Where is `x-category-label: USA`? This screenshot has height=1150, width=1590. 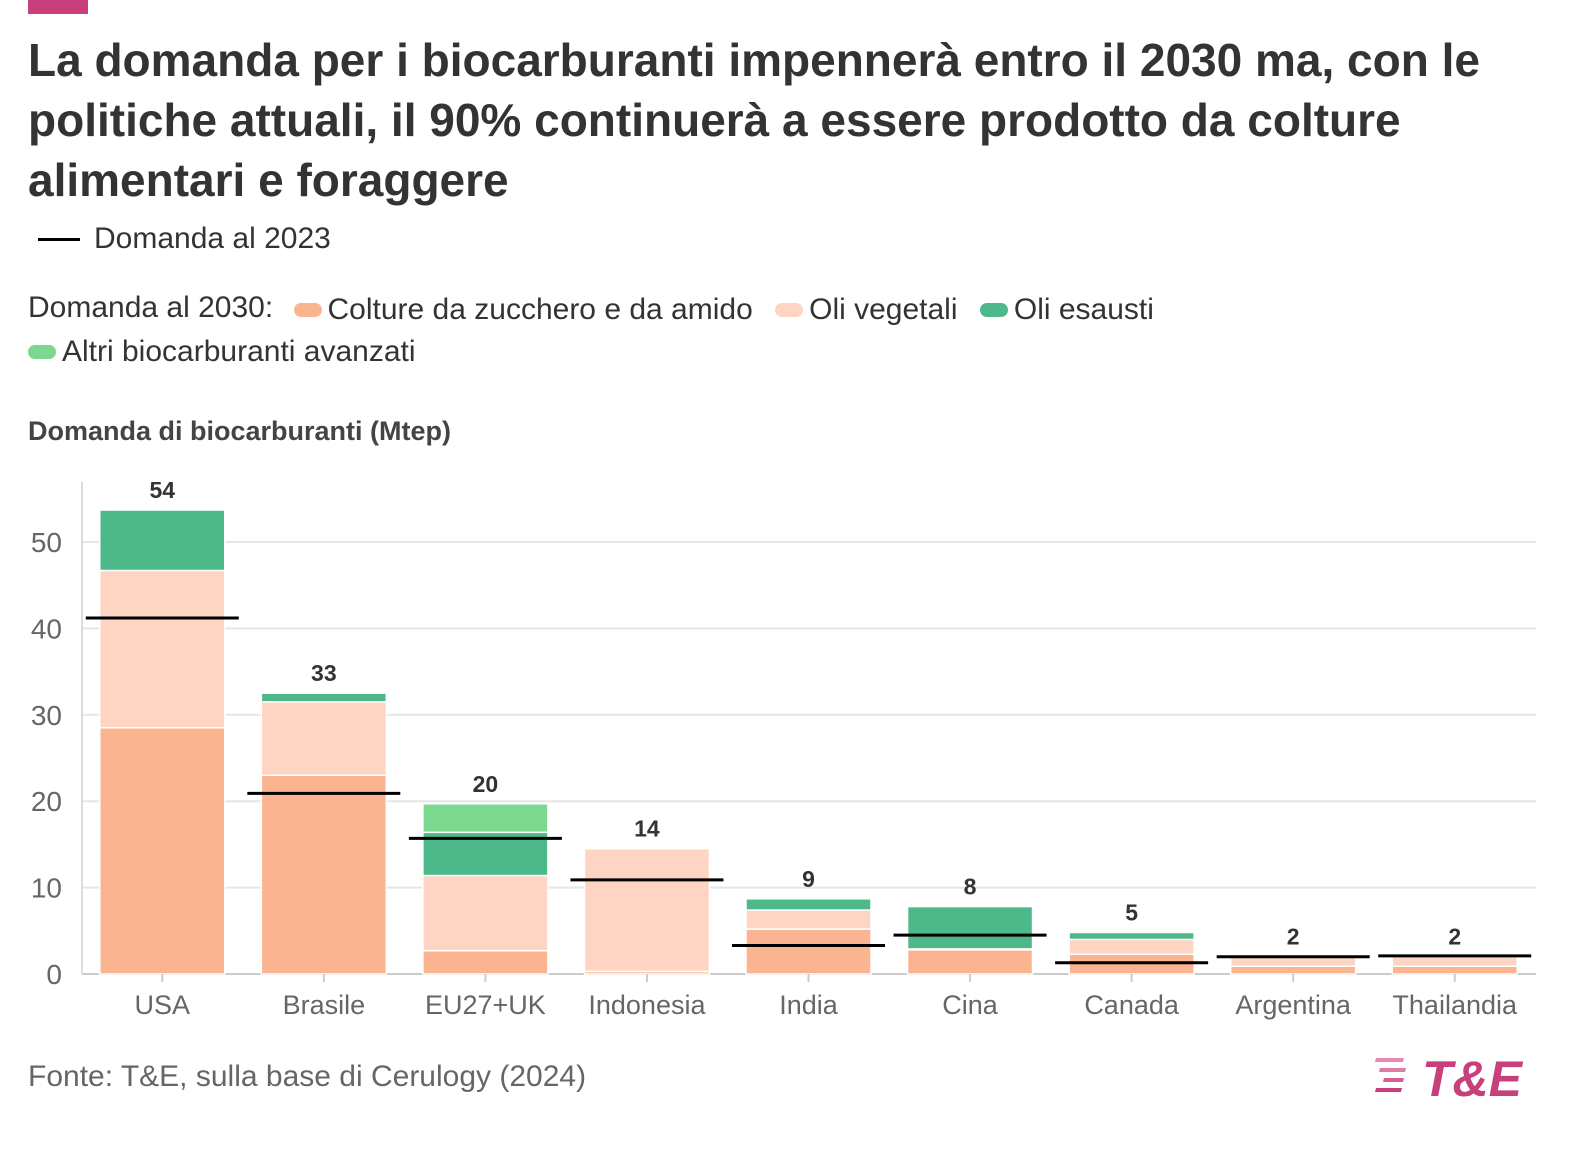 x-category-label: USA is located at coordinates (163, 1005).